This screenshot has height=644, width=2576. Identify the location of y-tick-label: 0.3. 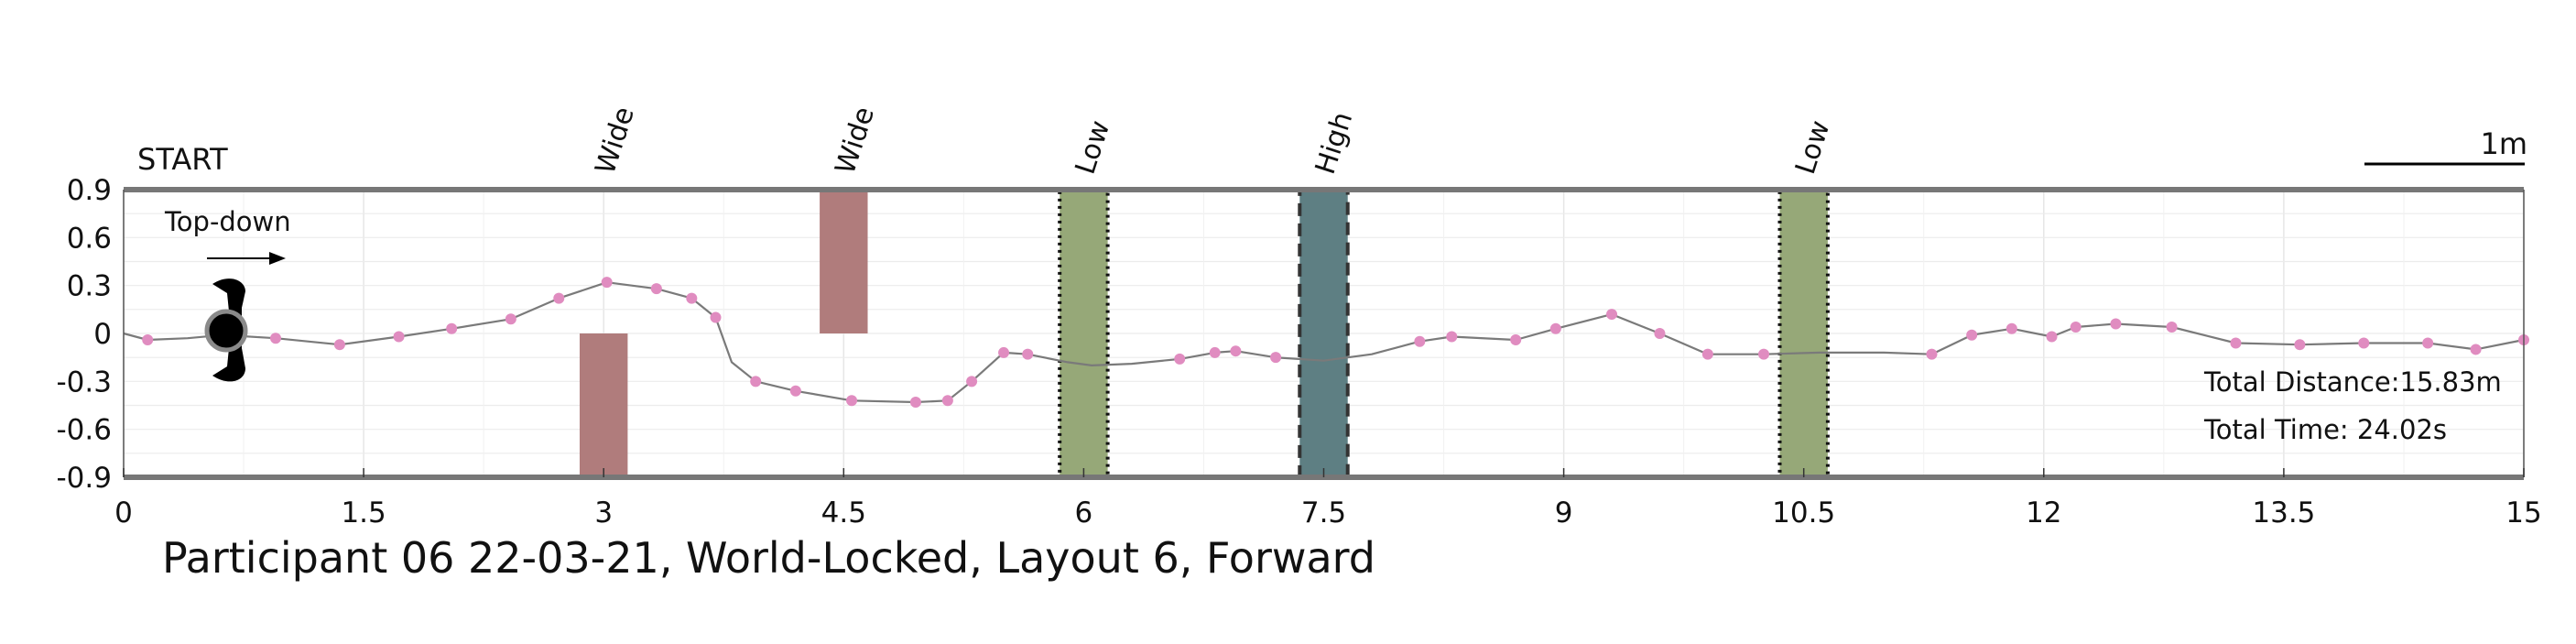
(89, 287).